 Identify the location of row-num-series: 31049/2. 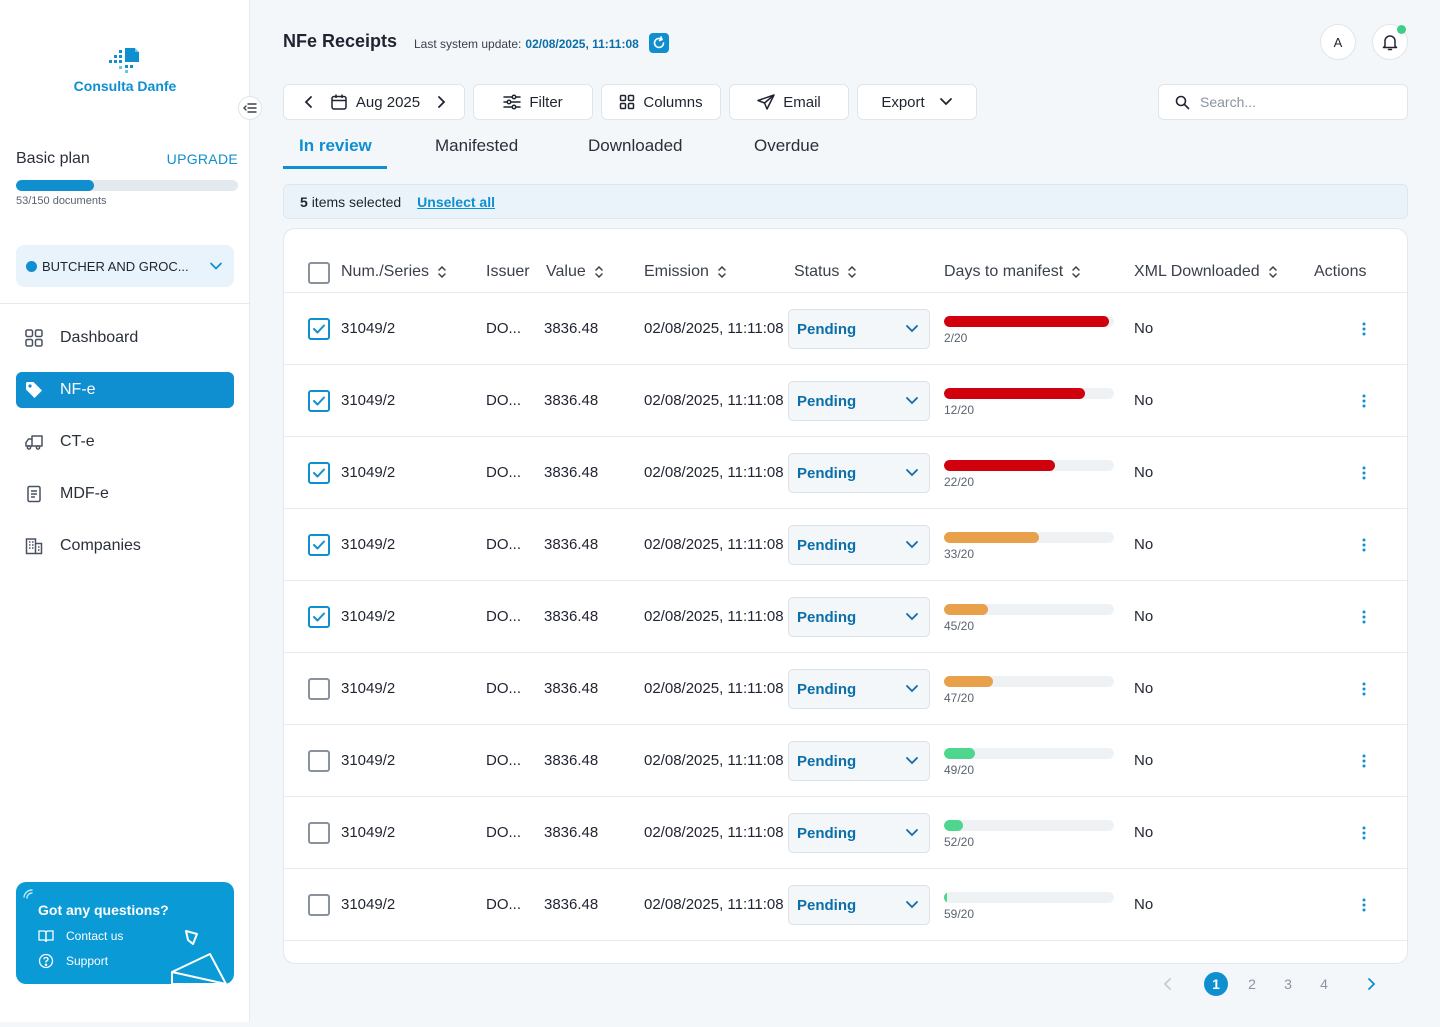
(368, 328).